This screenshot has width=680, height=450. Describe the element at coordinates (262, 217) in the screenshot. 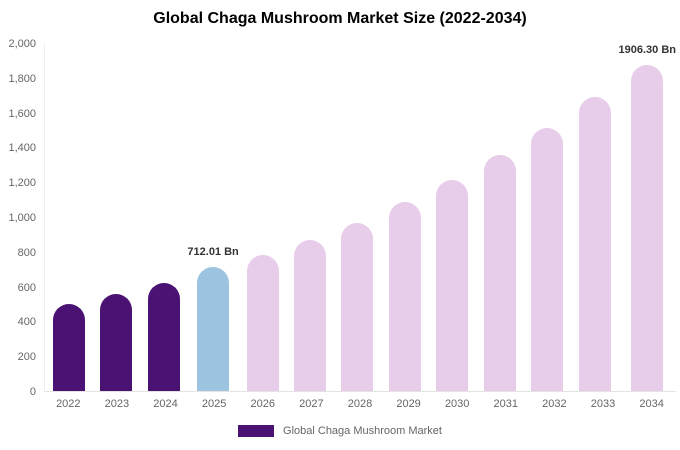

I see `bar-slot-2026` at that location.